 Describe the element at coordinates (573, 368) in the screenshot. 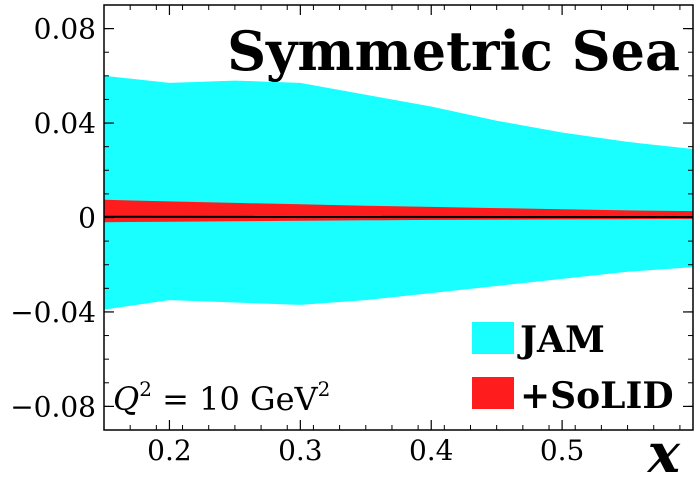

I see `legend: JAM +SoLID` at that location.